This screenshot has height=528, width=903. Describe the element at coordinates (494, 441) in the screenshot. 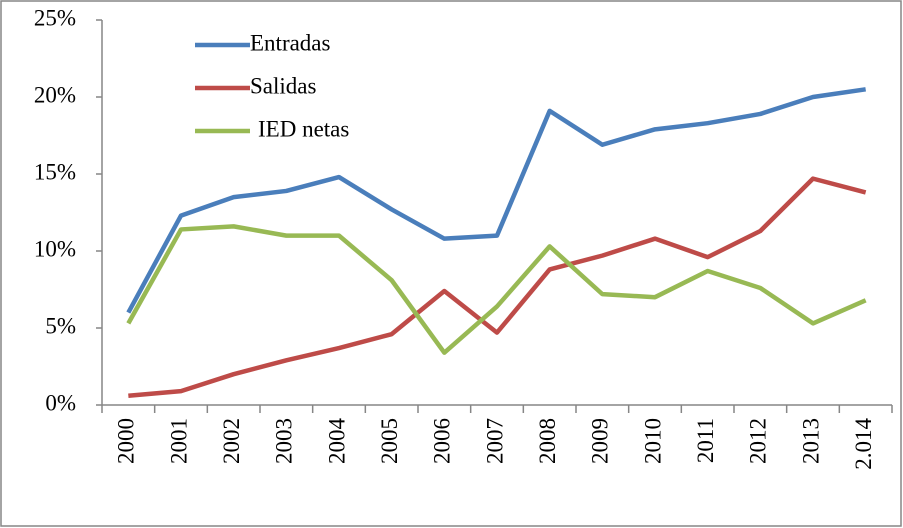

I see `x-tick-label: 2007` at that location.